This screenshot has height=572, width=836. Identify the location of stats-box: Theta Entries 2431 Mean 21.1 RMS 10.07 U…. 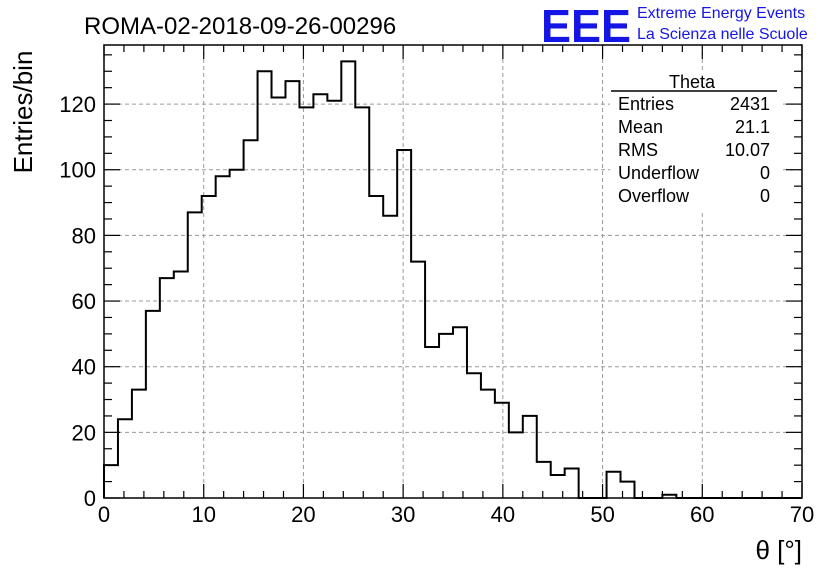
(695, 140).